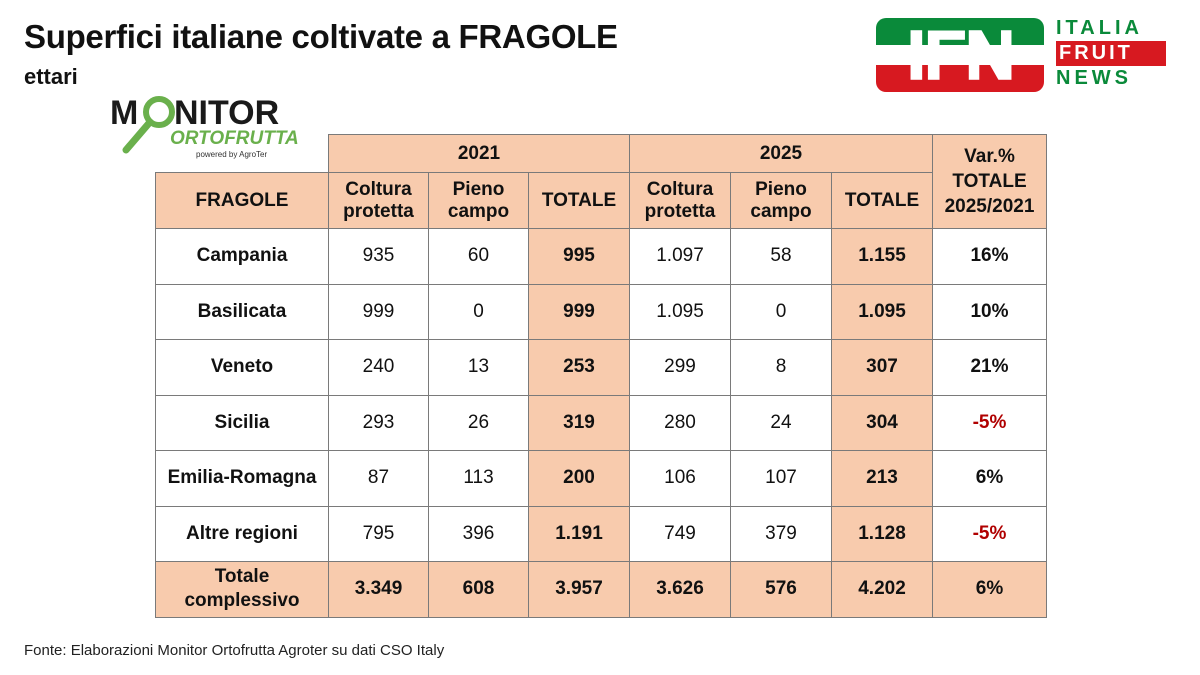  I want to click on cell-t2025: 1.155, so click(882, 256).